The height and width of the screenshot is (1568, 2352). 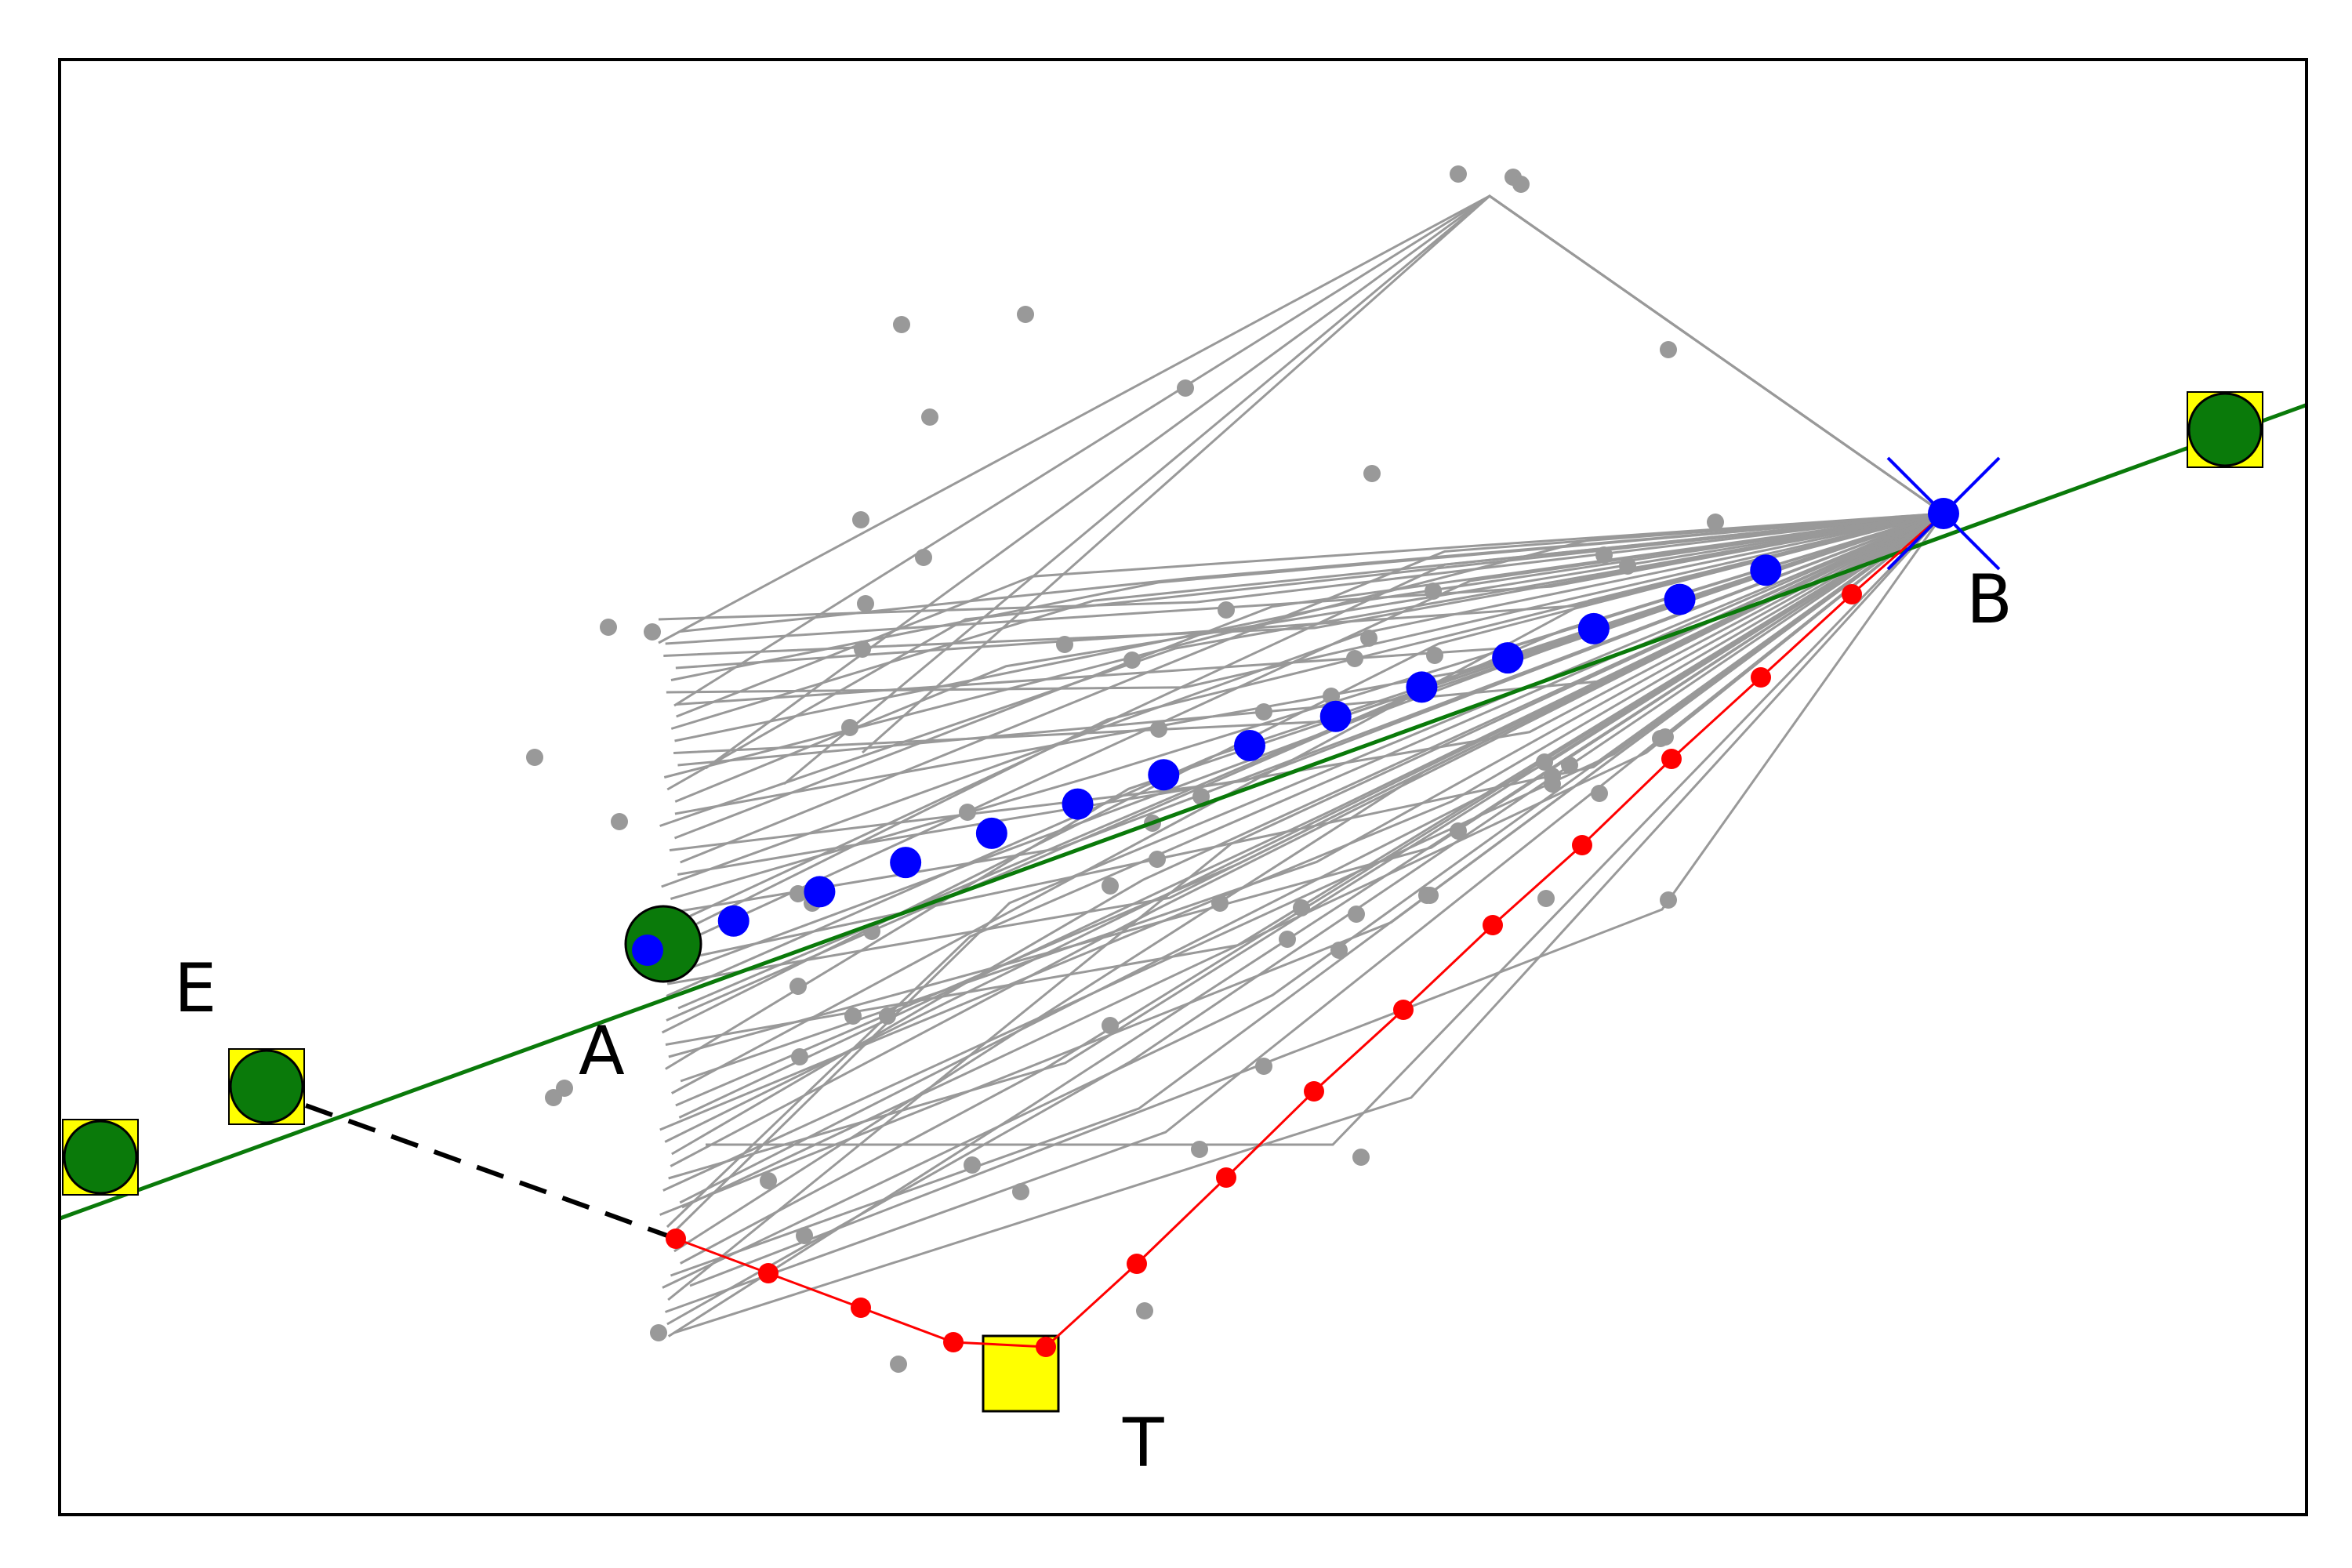 I want to click on node-right, so click(x=2225, y=429).